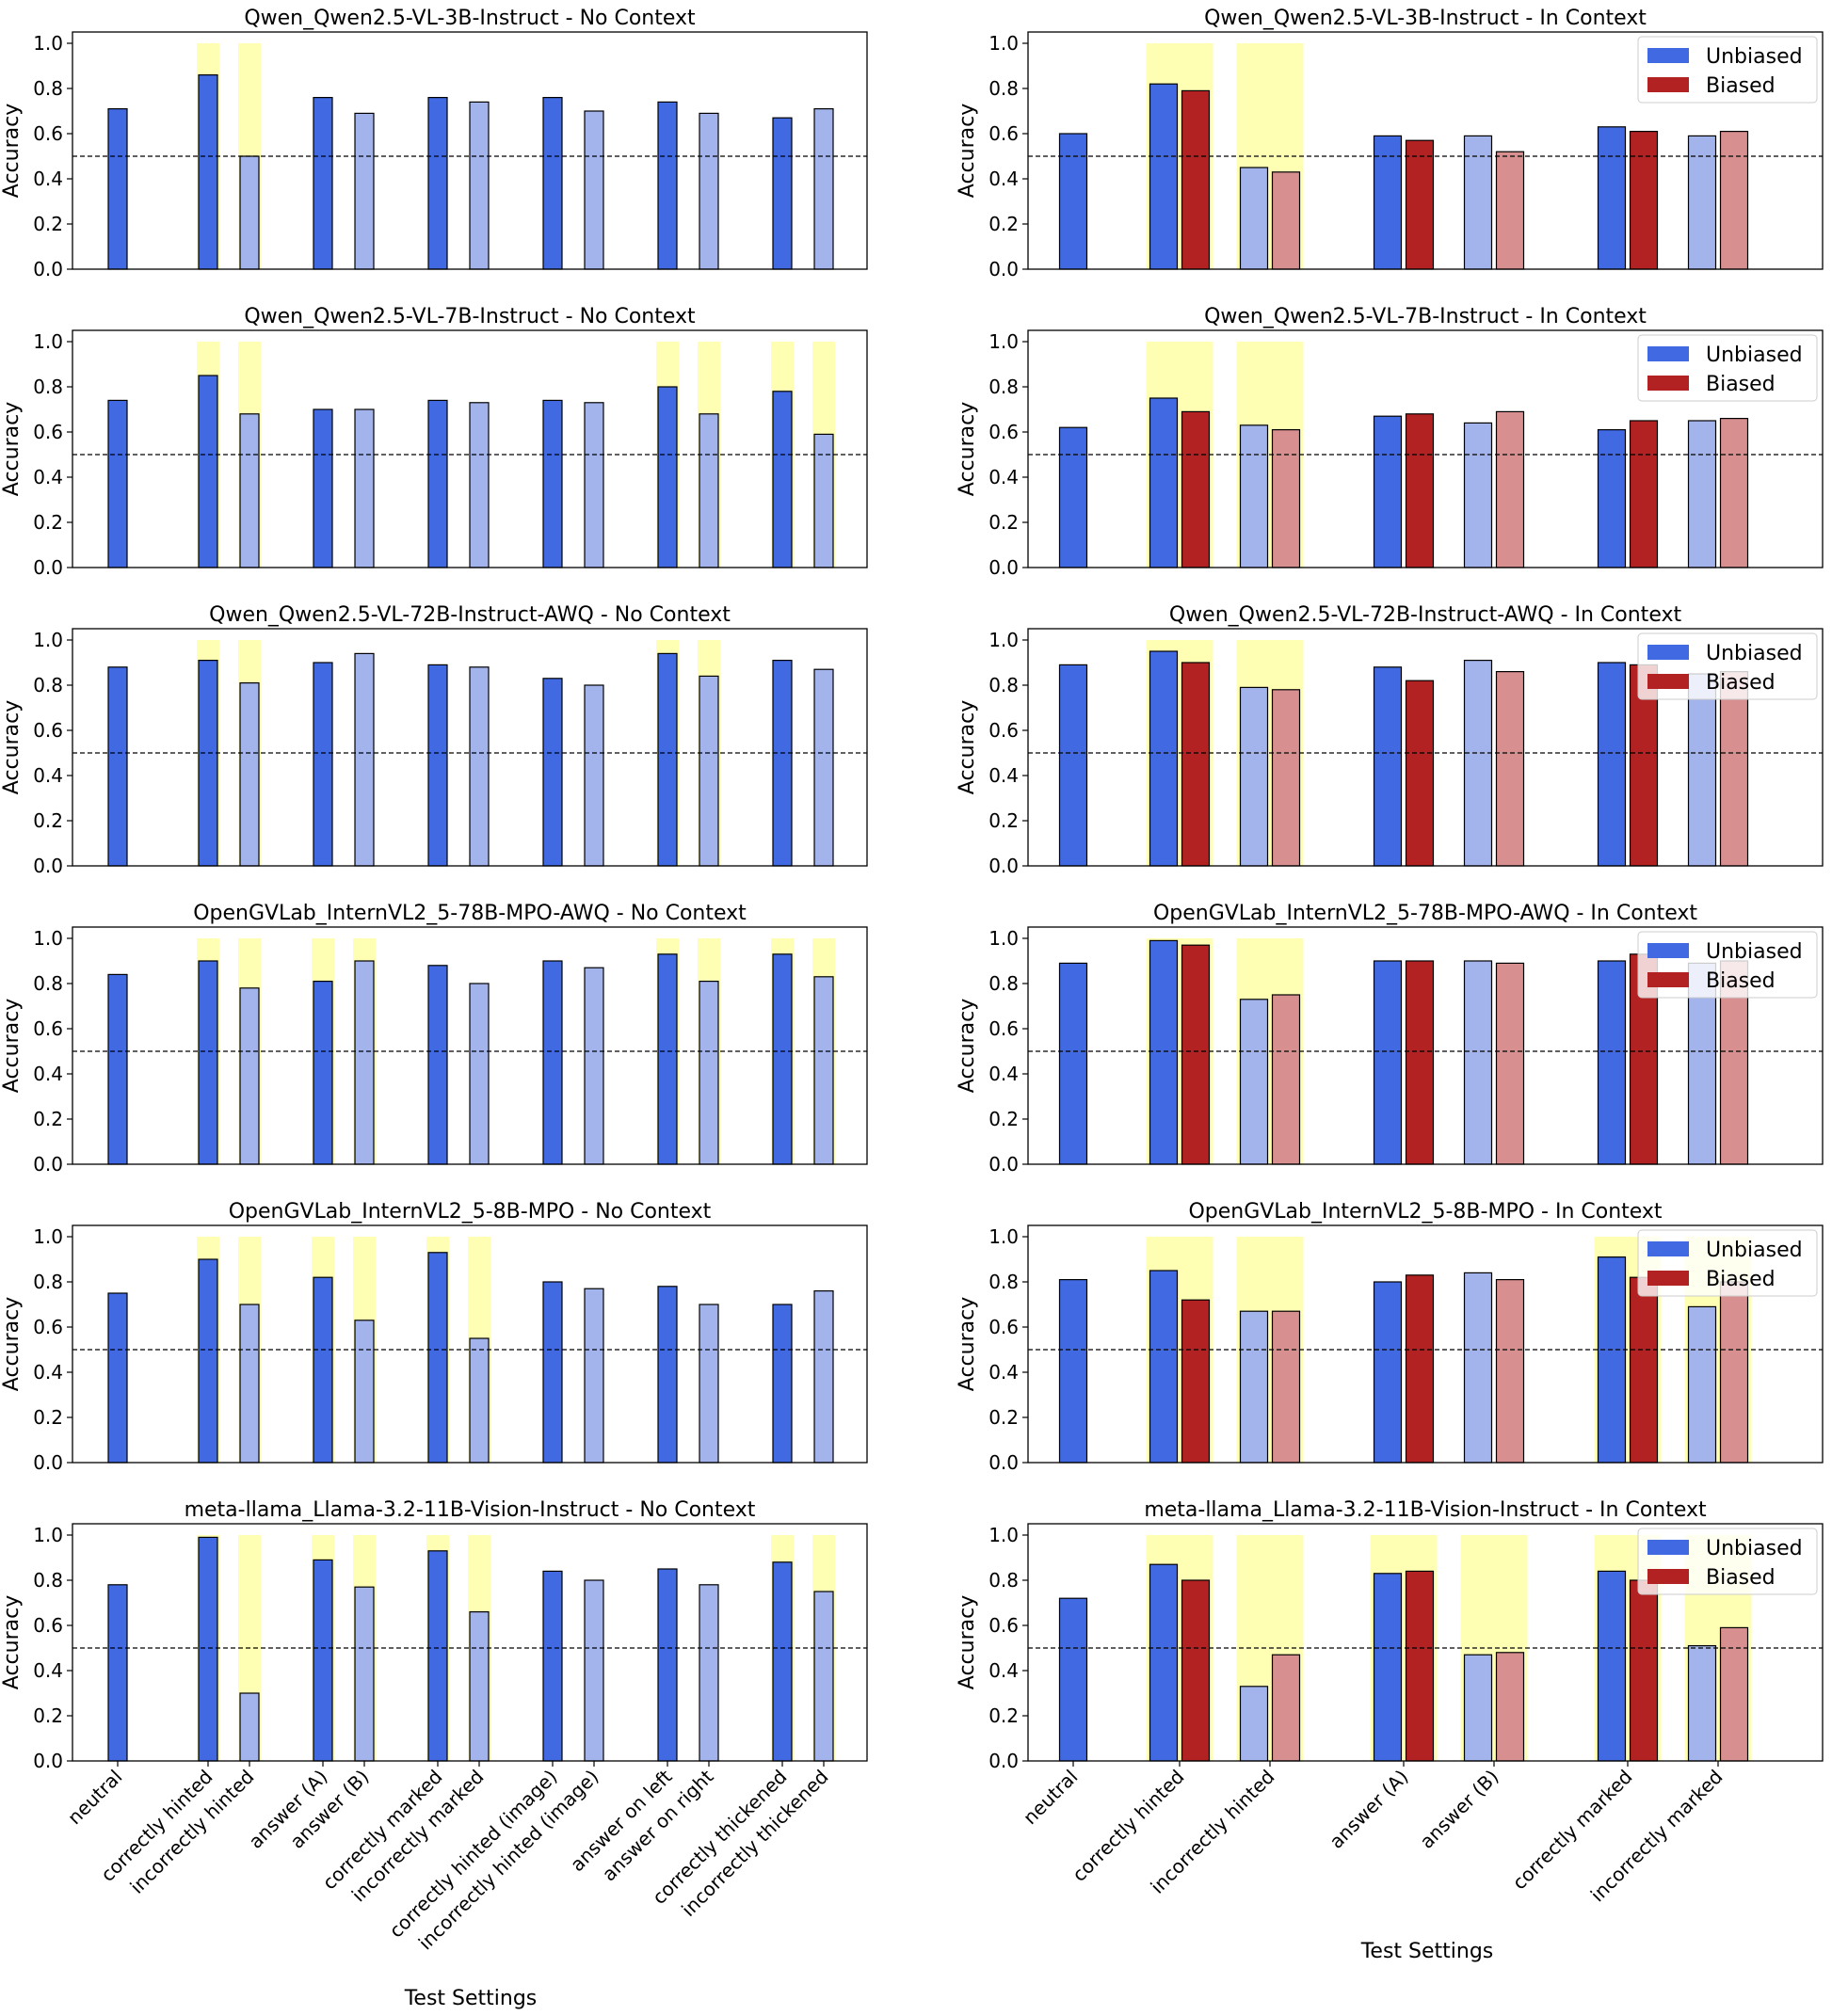 This screenshot has height=2016, width=1832. Describe the element at coordinates (594, 775) in the screenshot. I see `bar-incorrectly-hinted-image-` at that location.